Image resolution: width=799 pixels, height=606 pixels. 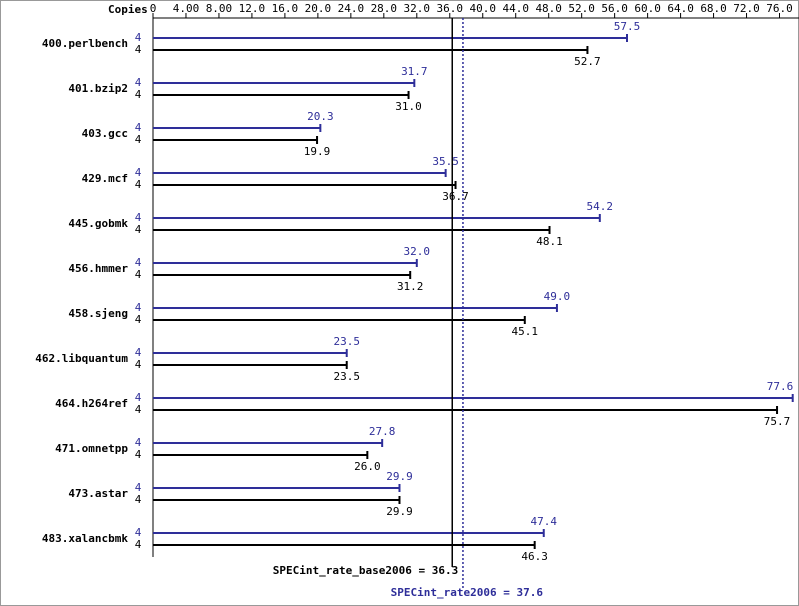 What do you see at coordinates (186, 8) in the screenshot?
I see `x-tick-label: 4.00` at bounding box center [186, 8].